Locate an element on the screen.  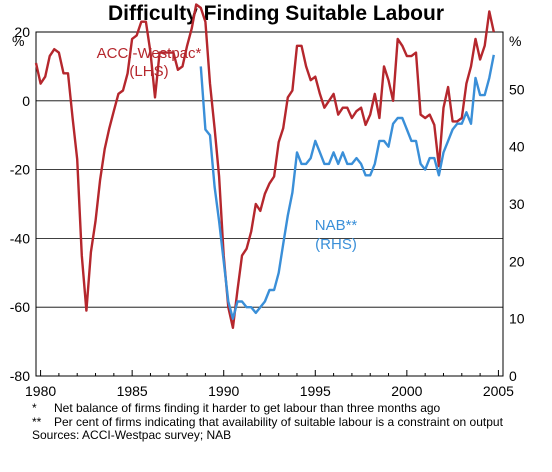
left-tick-label: -60 is located at coordinates (20, 307).